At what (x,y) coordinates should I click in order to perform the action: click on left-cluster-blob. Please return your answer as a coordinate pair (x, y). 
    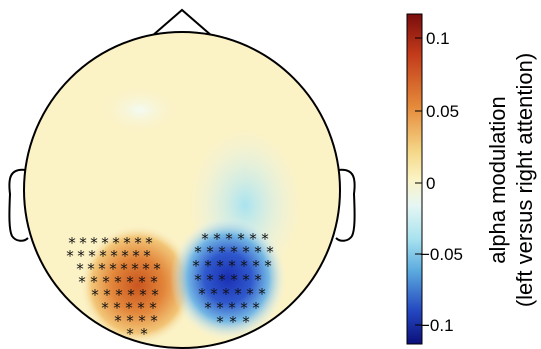
    Looking at the image, I should click on (138, 285).